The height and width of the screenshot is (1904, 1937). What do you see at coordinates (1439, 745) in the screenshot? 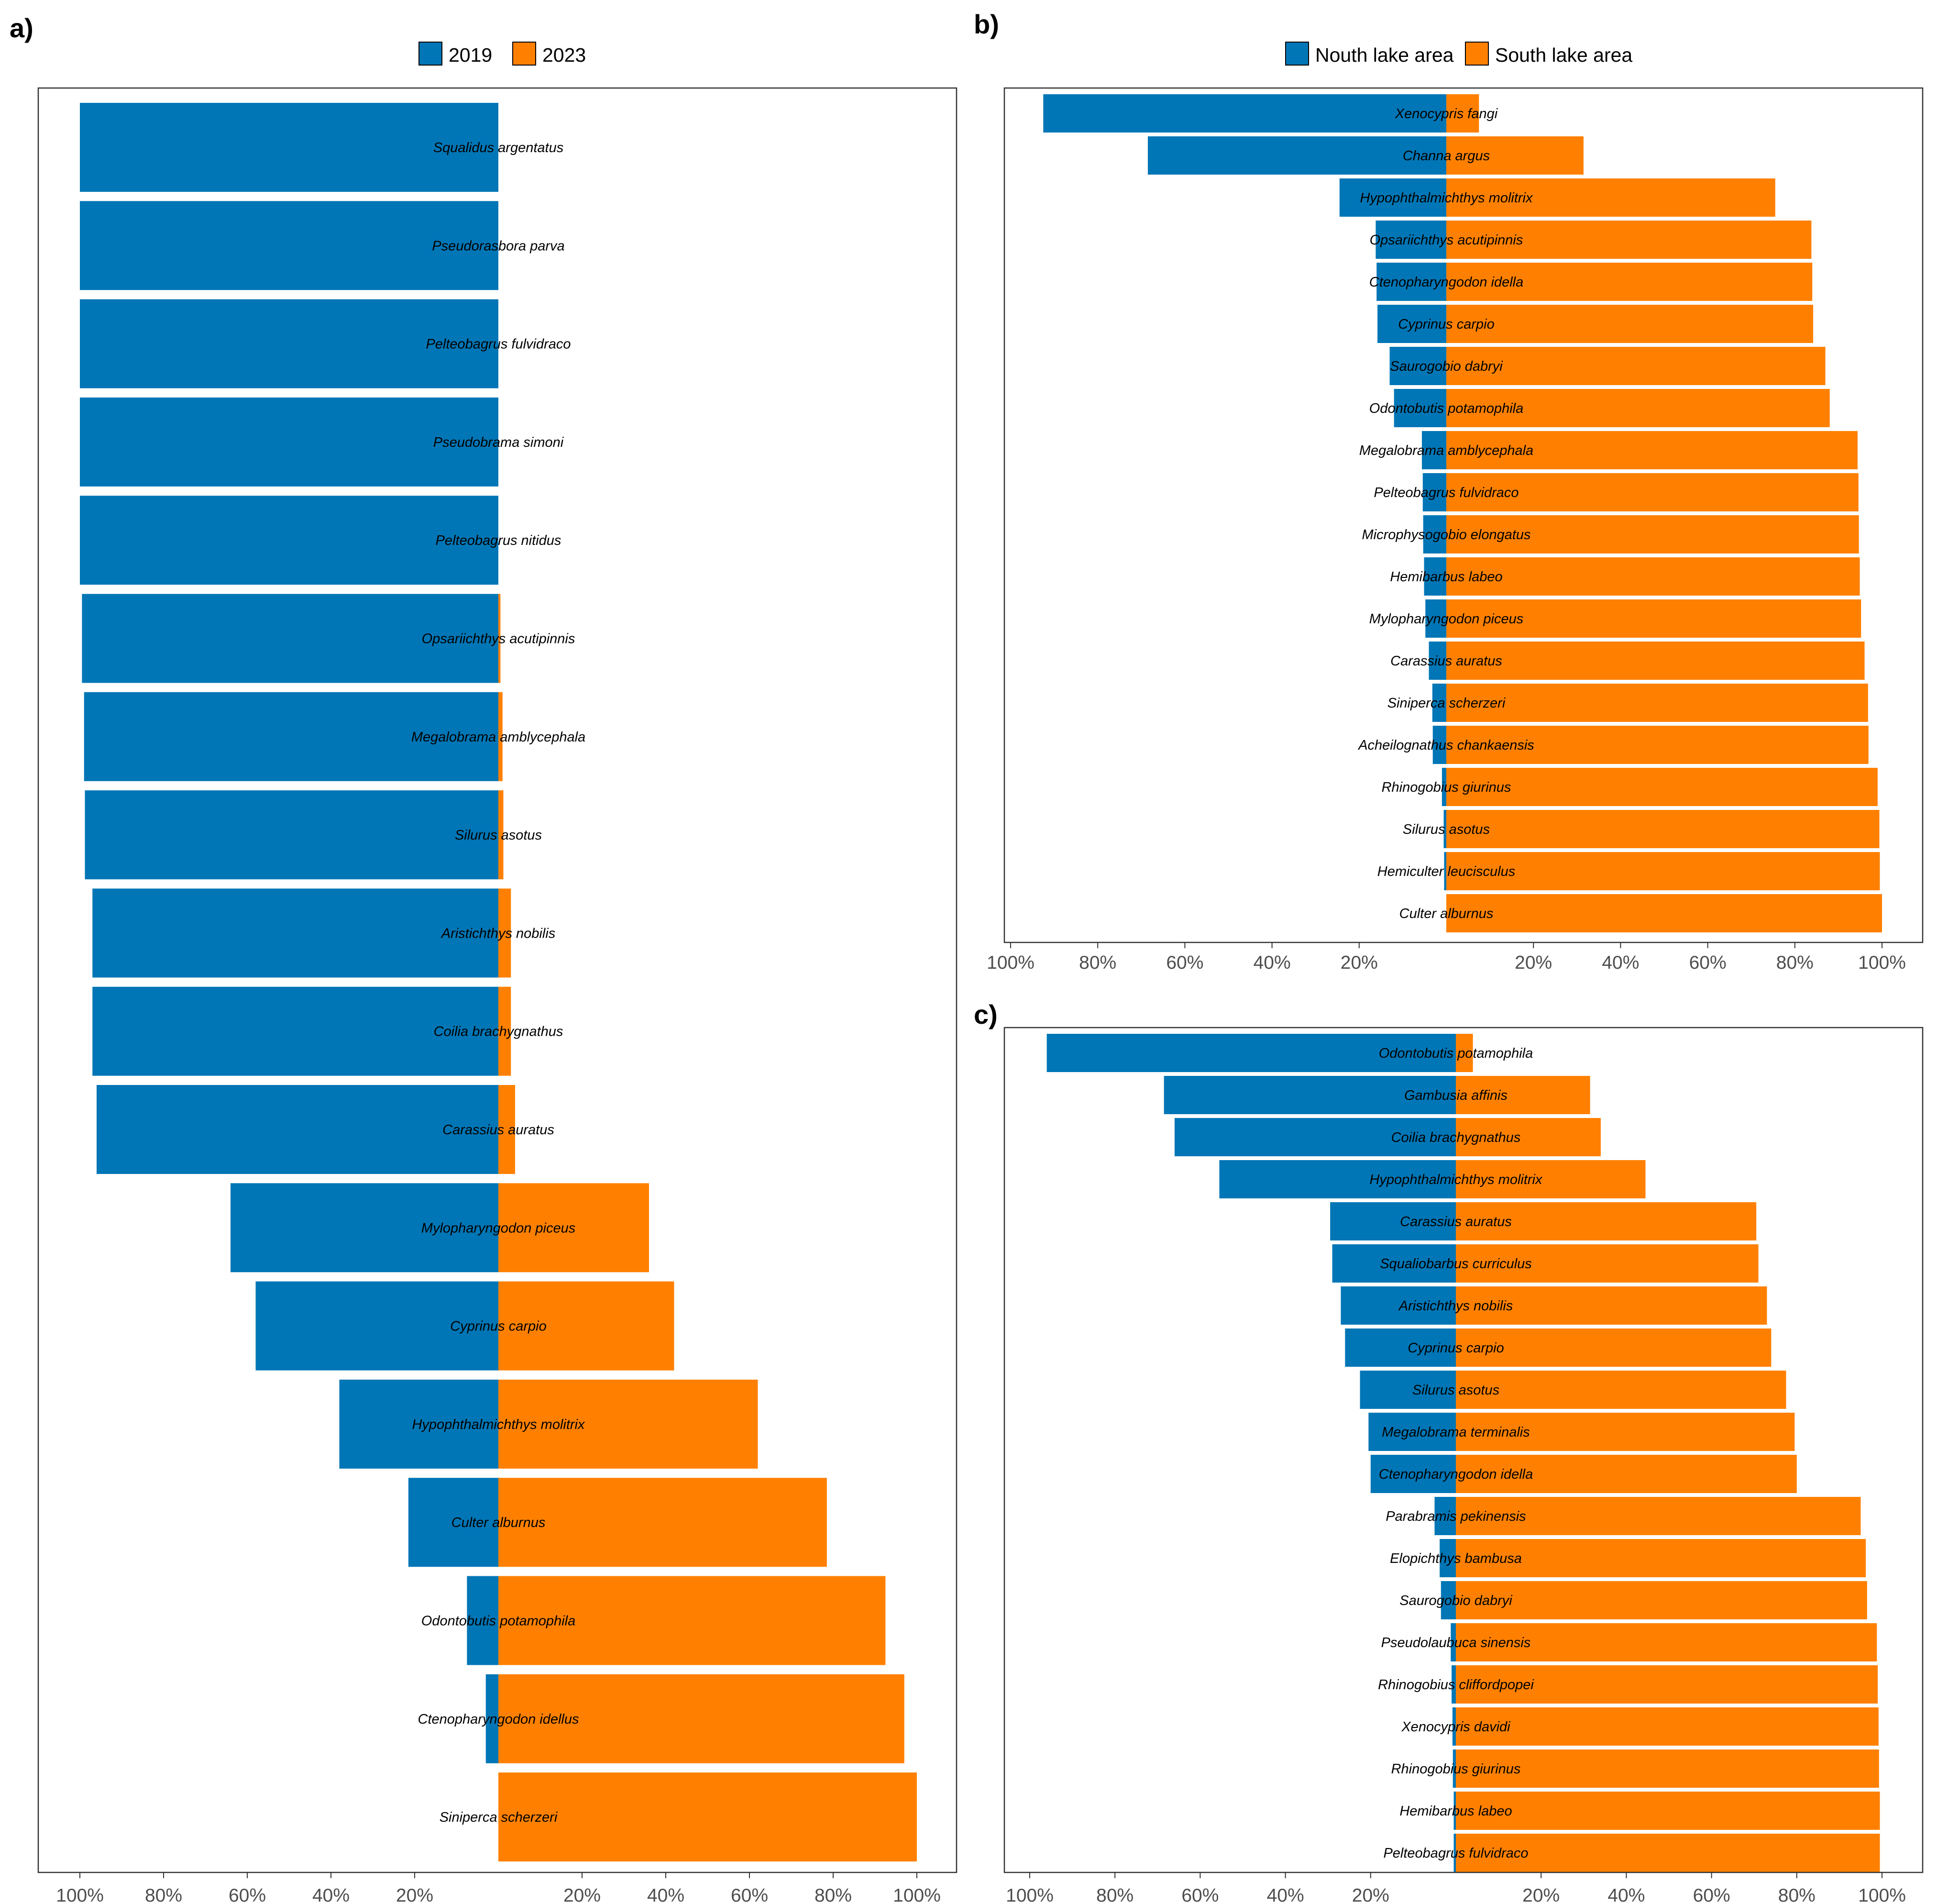
I see `bar-left-acheilognathus-chankaensis` at bounding box center [1439, 745].